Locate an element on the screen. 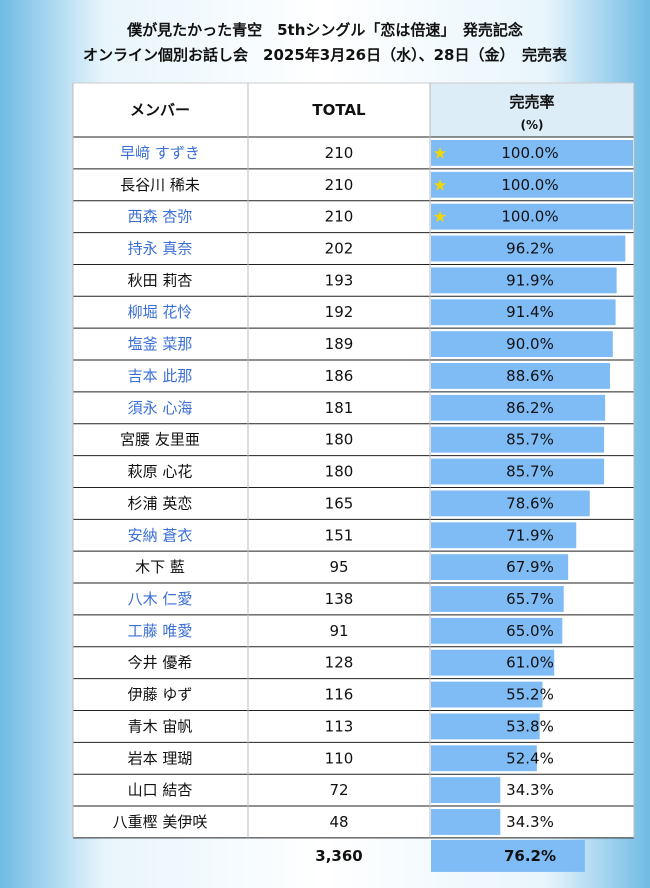 The image size is (650, 888). title-line: 僕が見たかった青空 5thシングル「恋は倍速」 発売記念 is located at coordinates (324, 30).